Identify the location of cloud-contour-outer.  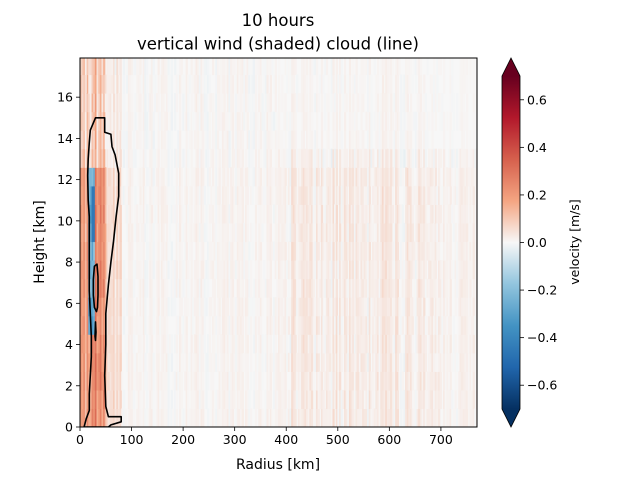
(102, 272).